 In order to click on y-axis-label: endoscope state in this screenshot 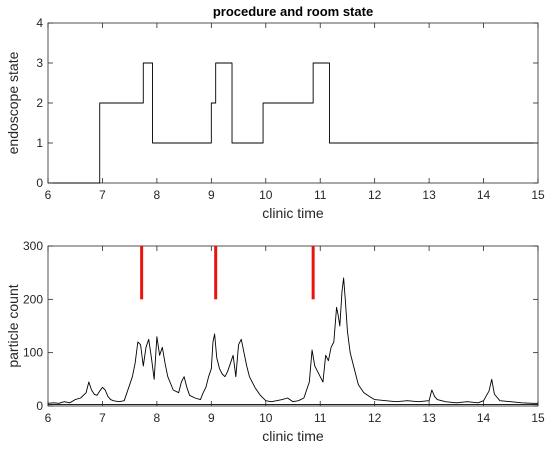, I will do `click(13, 102)`.